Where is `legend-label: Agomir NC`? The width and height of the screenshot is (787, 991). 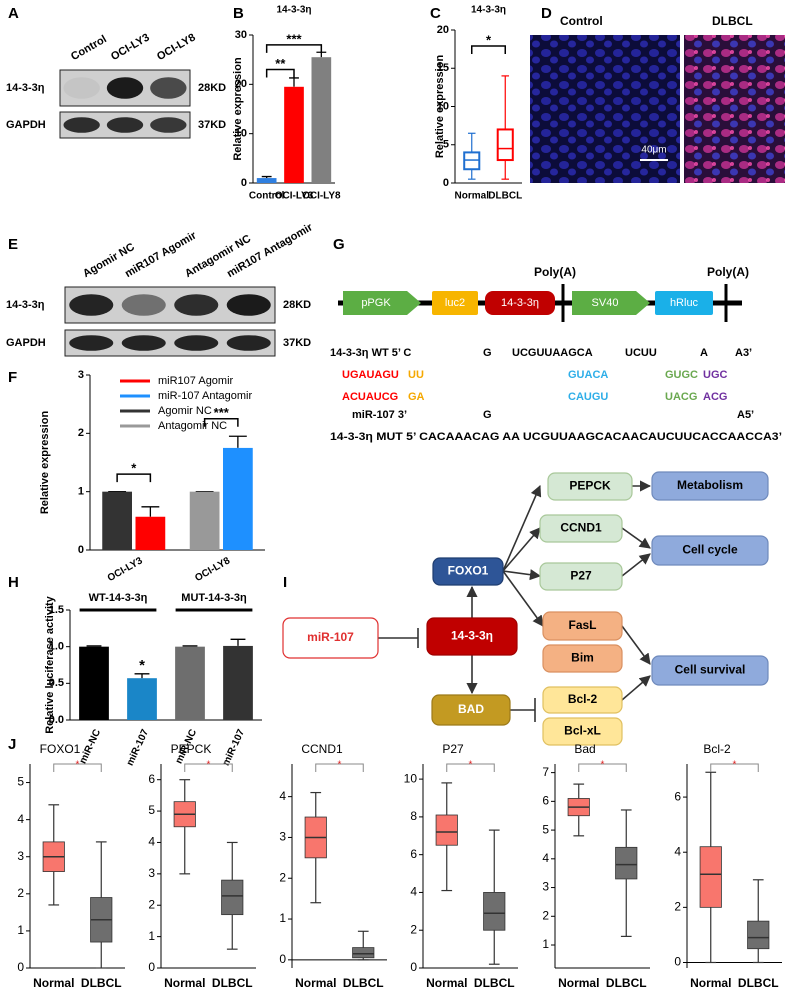 legend-label: Agomir NC is located at coordinates (185, 411).